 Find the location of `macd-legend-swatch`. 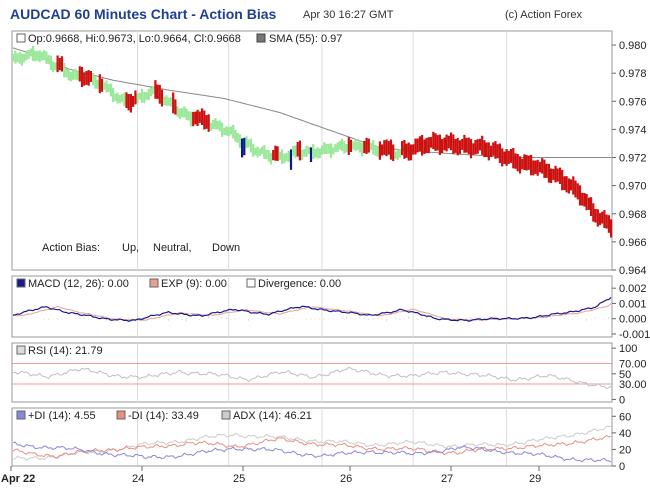

macd-legend-swatch is located at coordinates (154, 283).